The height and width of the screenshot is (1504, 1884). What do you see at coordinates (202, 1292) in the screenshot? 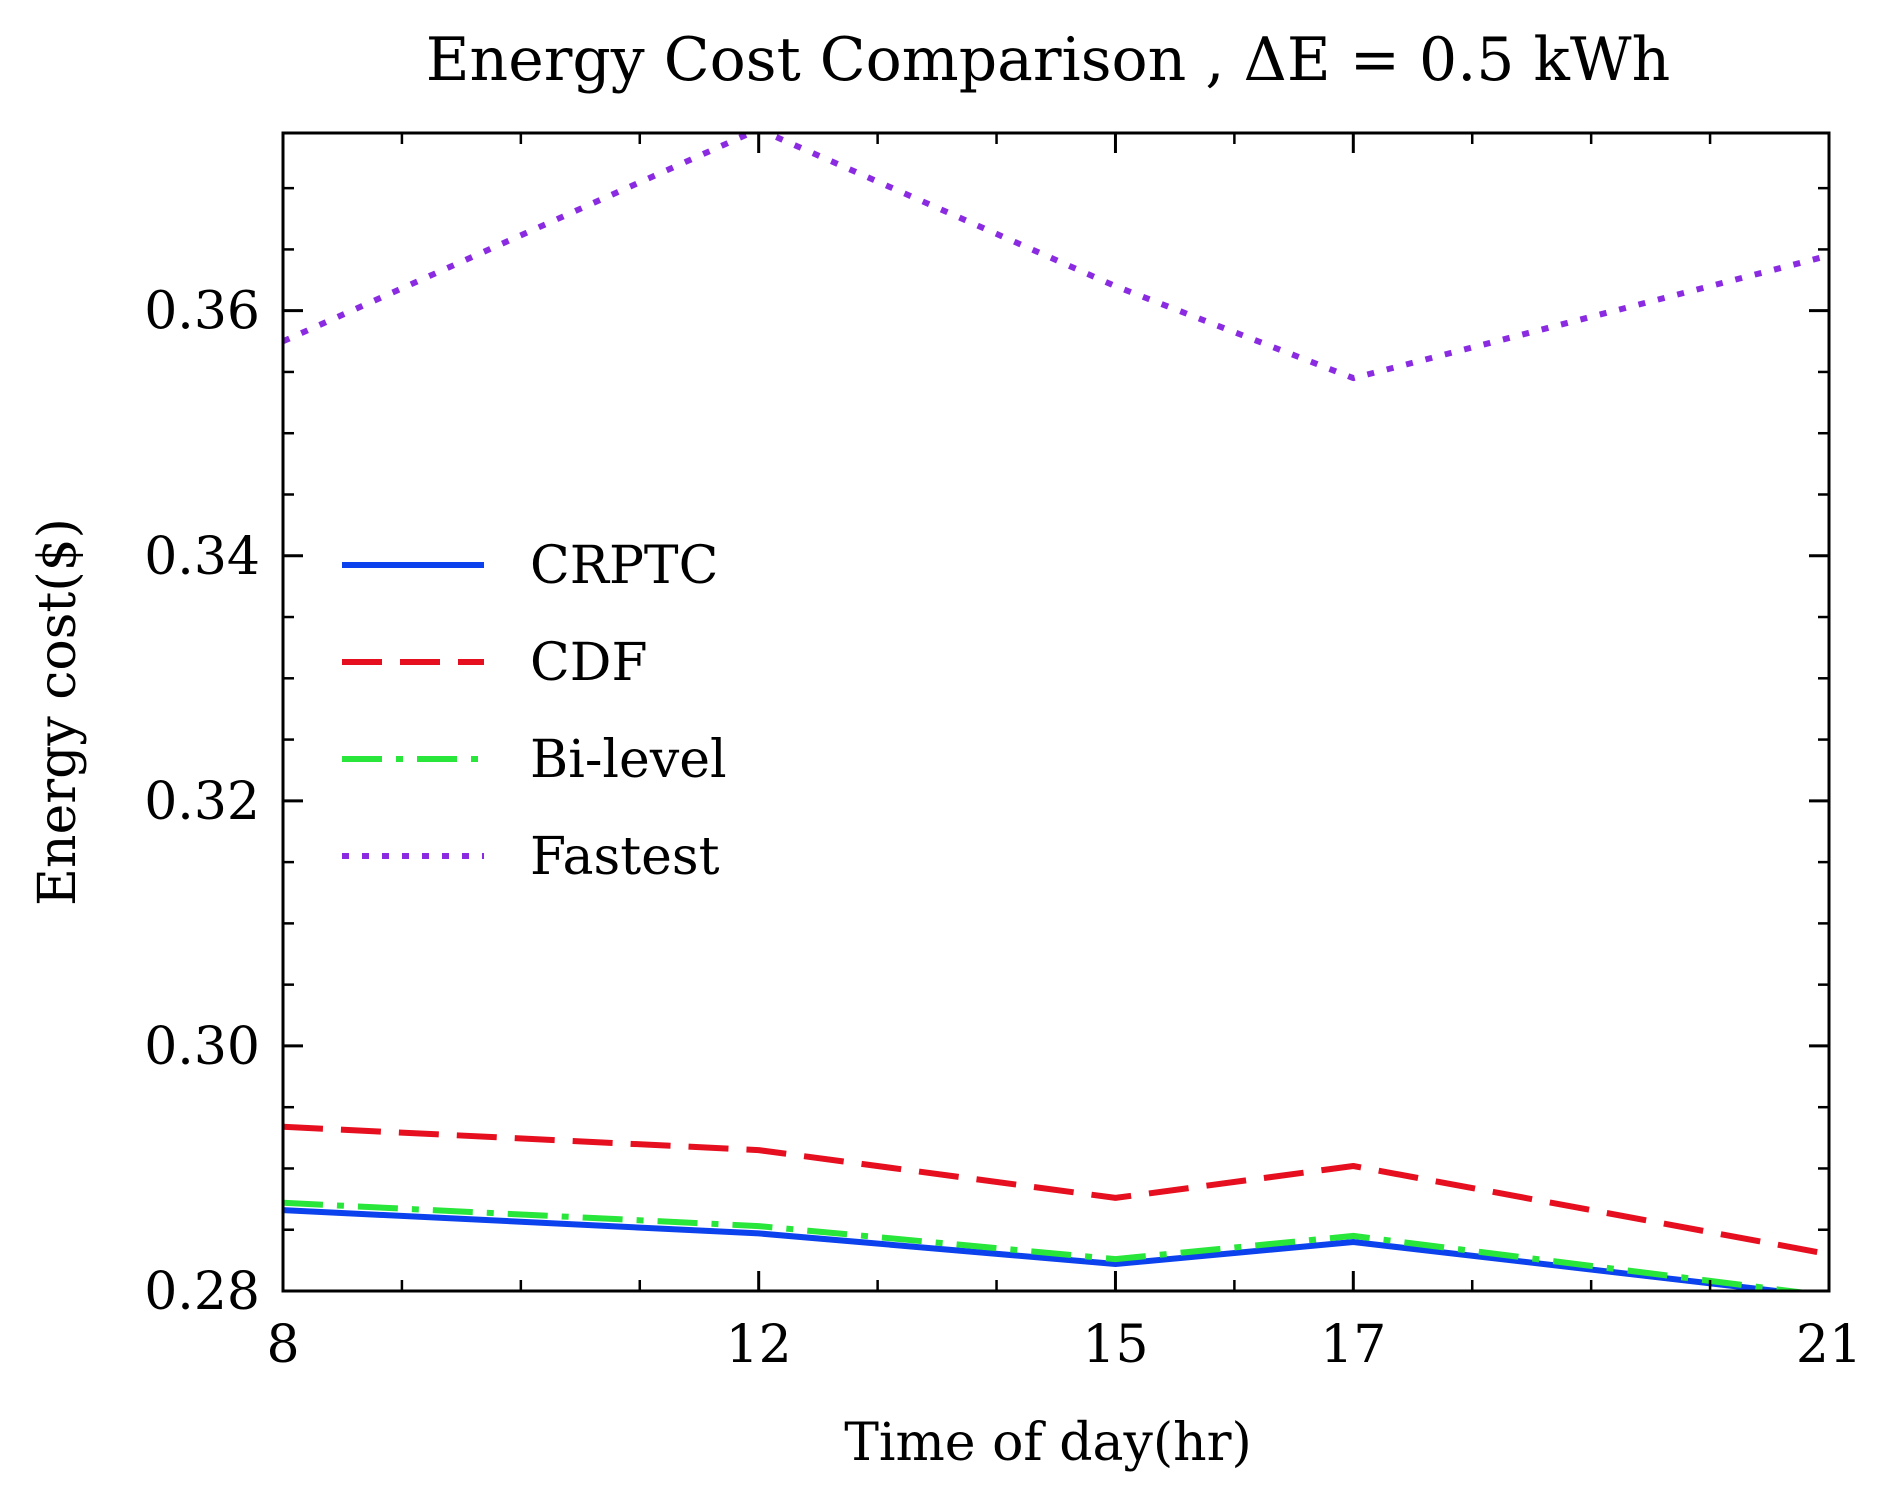
I see `y-tick-label: 0.28` at bounding box center [202, 1292].